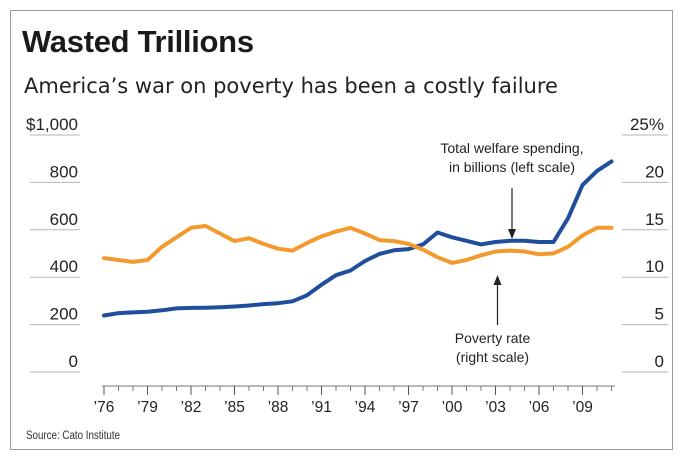  I want to click on right-tick-label: 0, so click(659, 361).